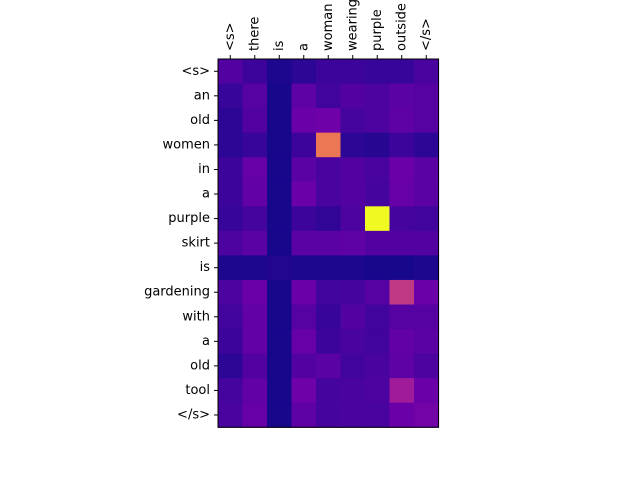  Describe the element at coordinates (205, 267) in the screenshot. I see `y-tick-label: is` at that location.